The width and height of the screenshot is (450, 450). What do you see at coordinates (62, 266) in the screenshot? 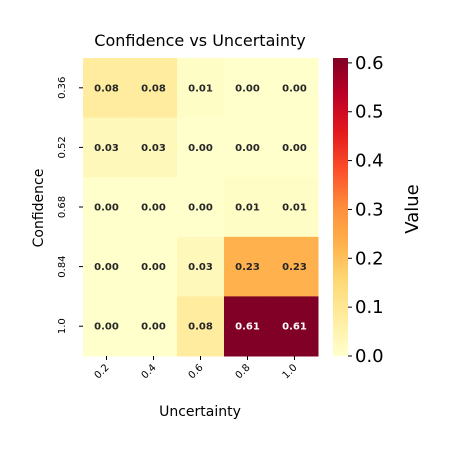
I see `y-tick-label: 0.84` at bounding box center [62, 266].